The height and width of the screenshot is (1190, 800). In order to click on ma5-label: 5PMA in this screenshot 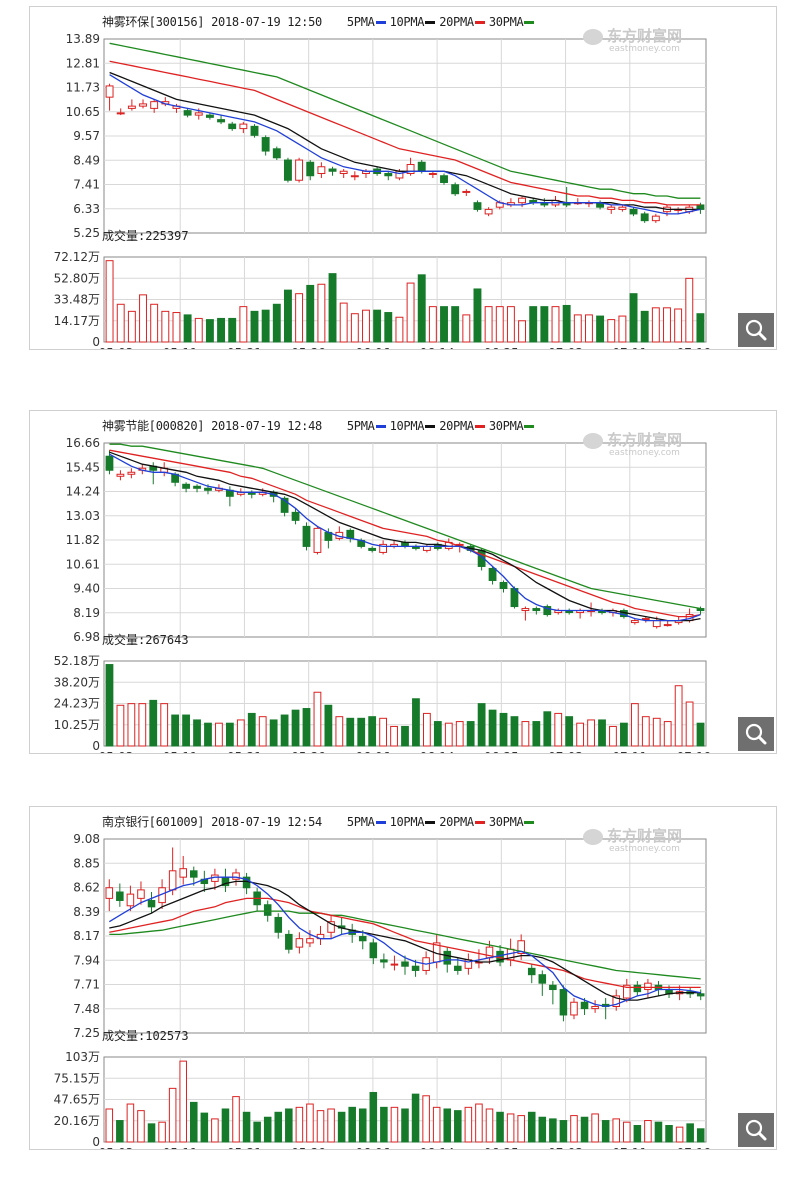, I will do `click(360, 822)`.